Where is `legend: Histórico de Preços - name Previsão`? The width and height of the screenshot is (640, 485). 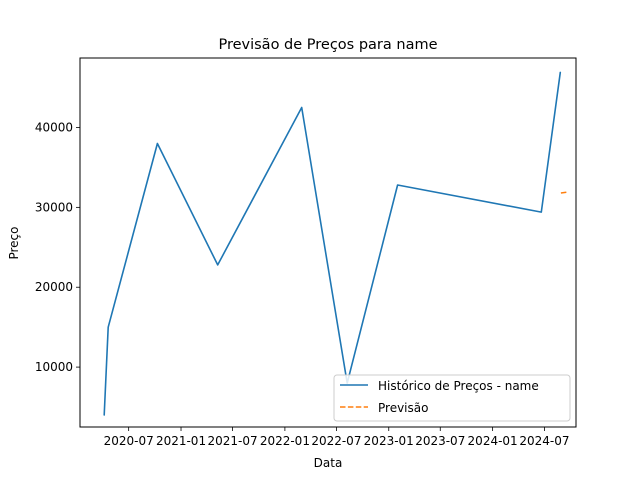
legend: Histórico de Preços - name Previsão is located at coordinates (452, 398).